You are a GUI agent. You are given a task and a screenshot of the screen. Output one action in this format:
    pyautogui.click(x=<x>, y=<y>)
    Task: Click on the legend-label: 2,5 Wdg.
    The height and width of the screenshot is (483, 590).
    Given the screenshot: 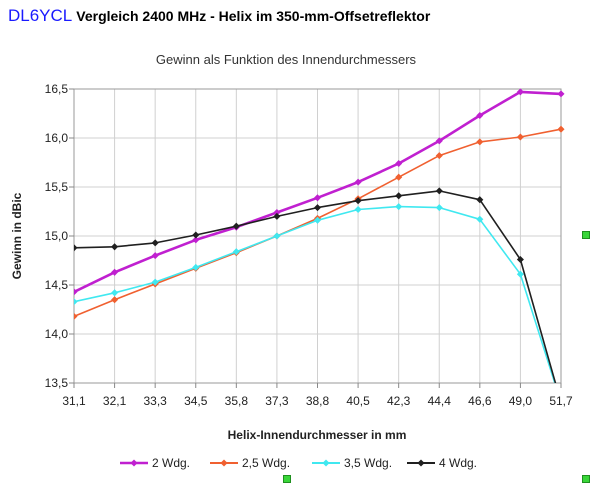 What is the action you would take?
    pyautogui.click(x=266, y=463)
    